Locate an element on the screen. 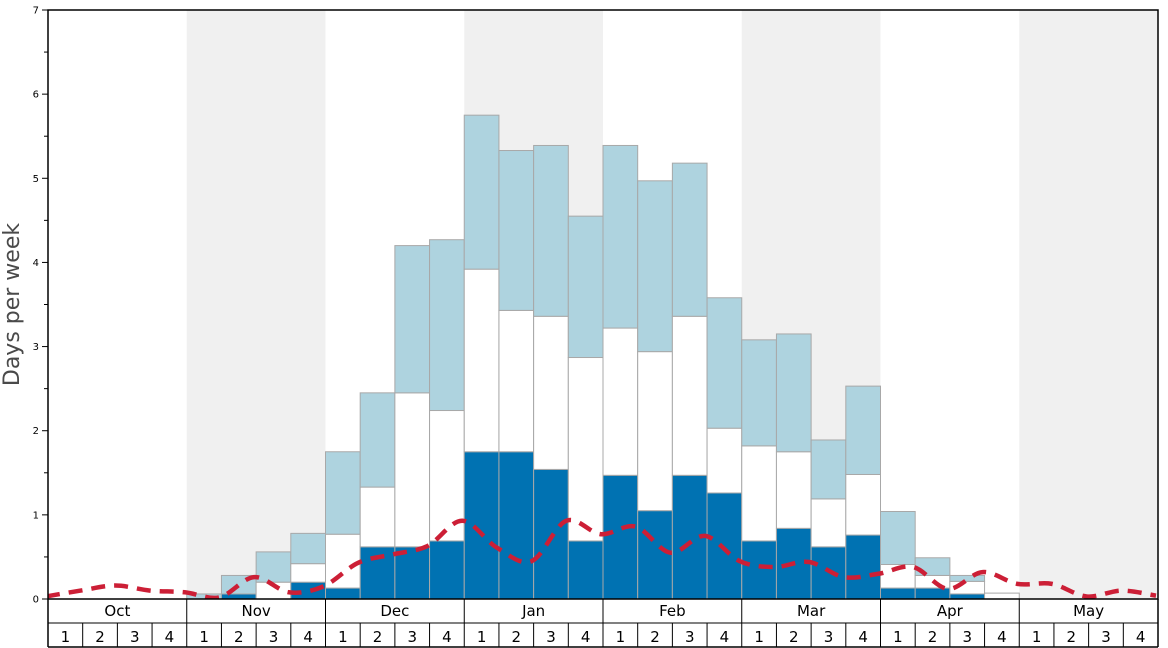  month-label: Apr is located at coordinates (950, 611).